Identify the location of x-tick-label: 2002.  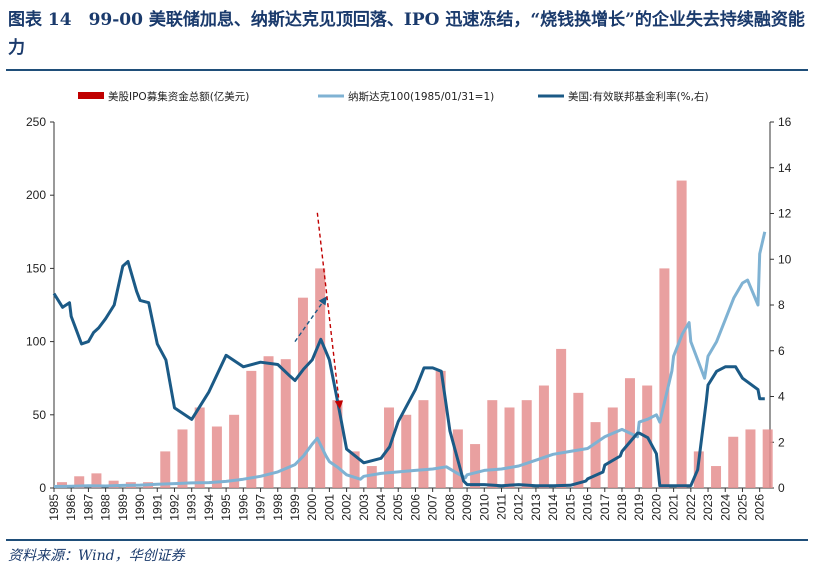
(347, 507).